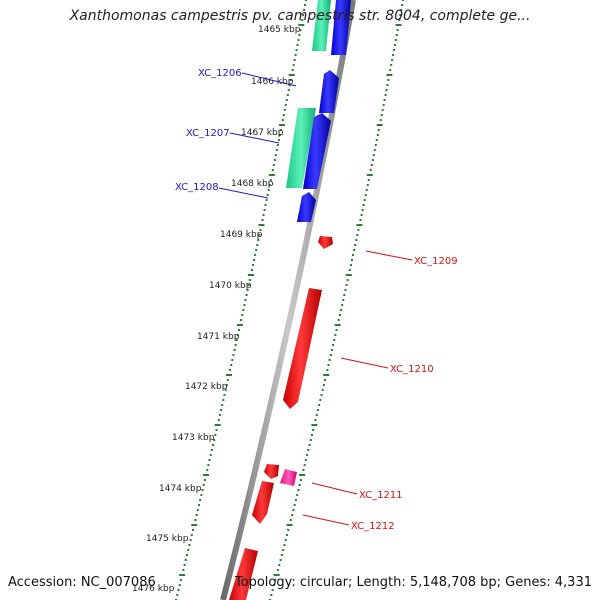 Image resolution: width=600 pixels, height=600 pixels. What do you see at coordinates (82, 582) in the screenshot?
I see `accession-text: Accession: NC_007086` at bounding box center [82, 582].